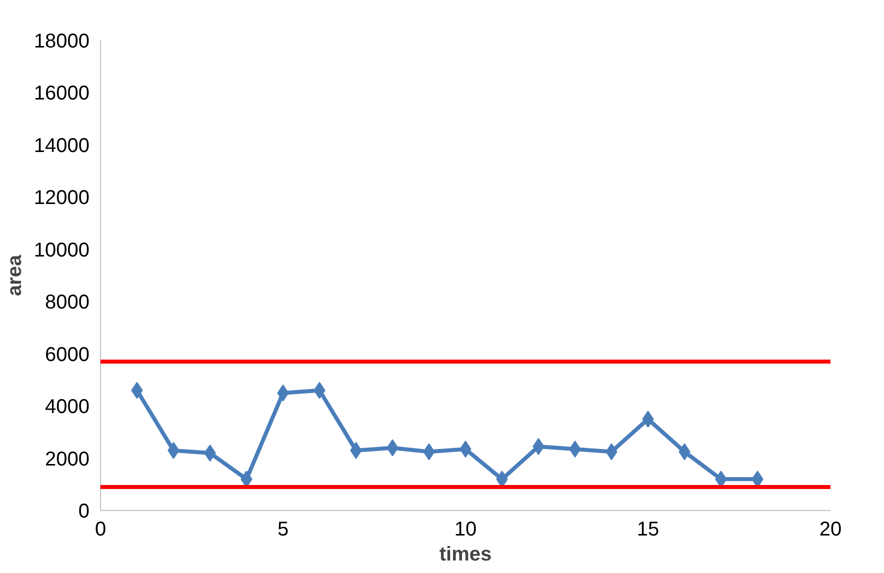  What do you see at coordinates (283, 529) in the screenshot?
I see `x-tick-label: 5` at bounding box center [283, 529].